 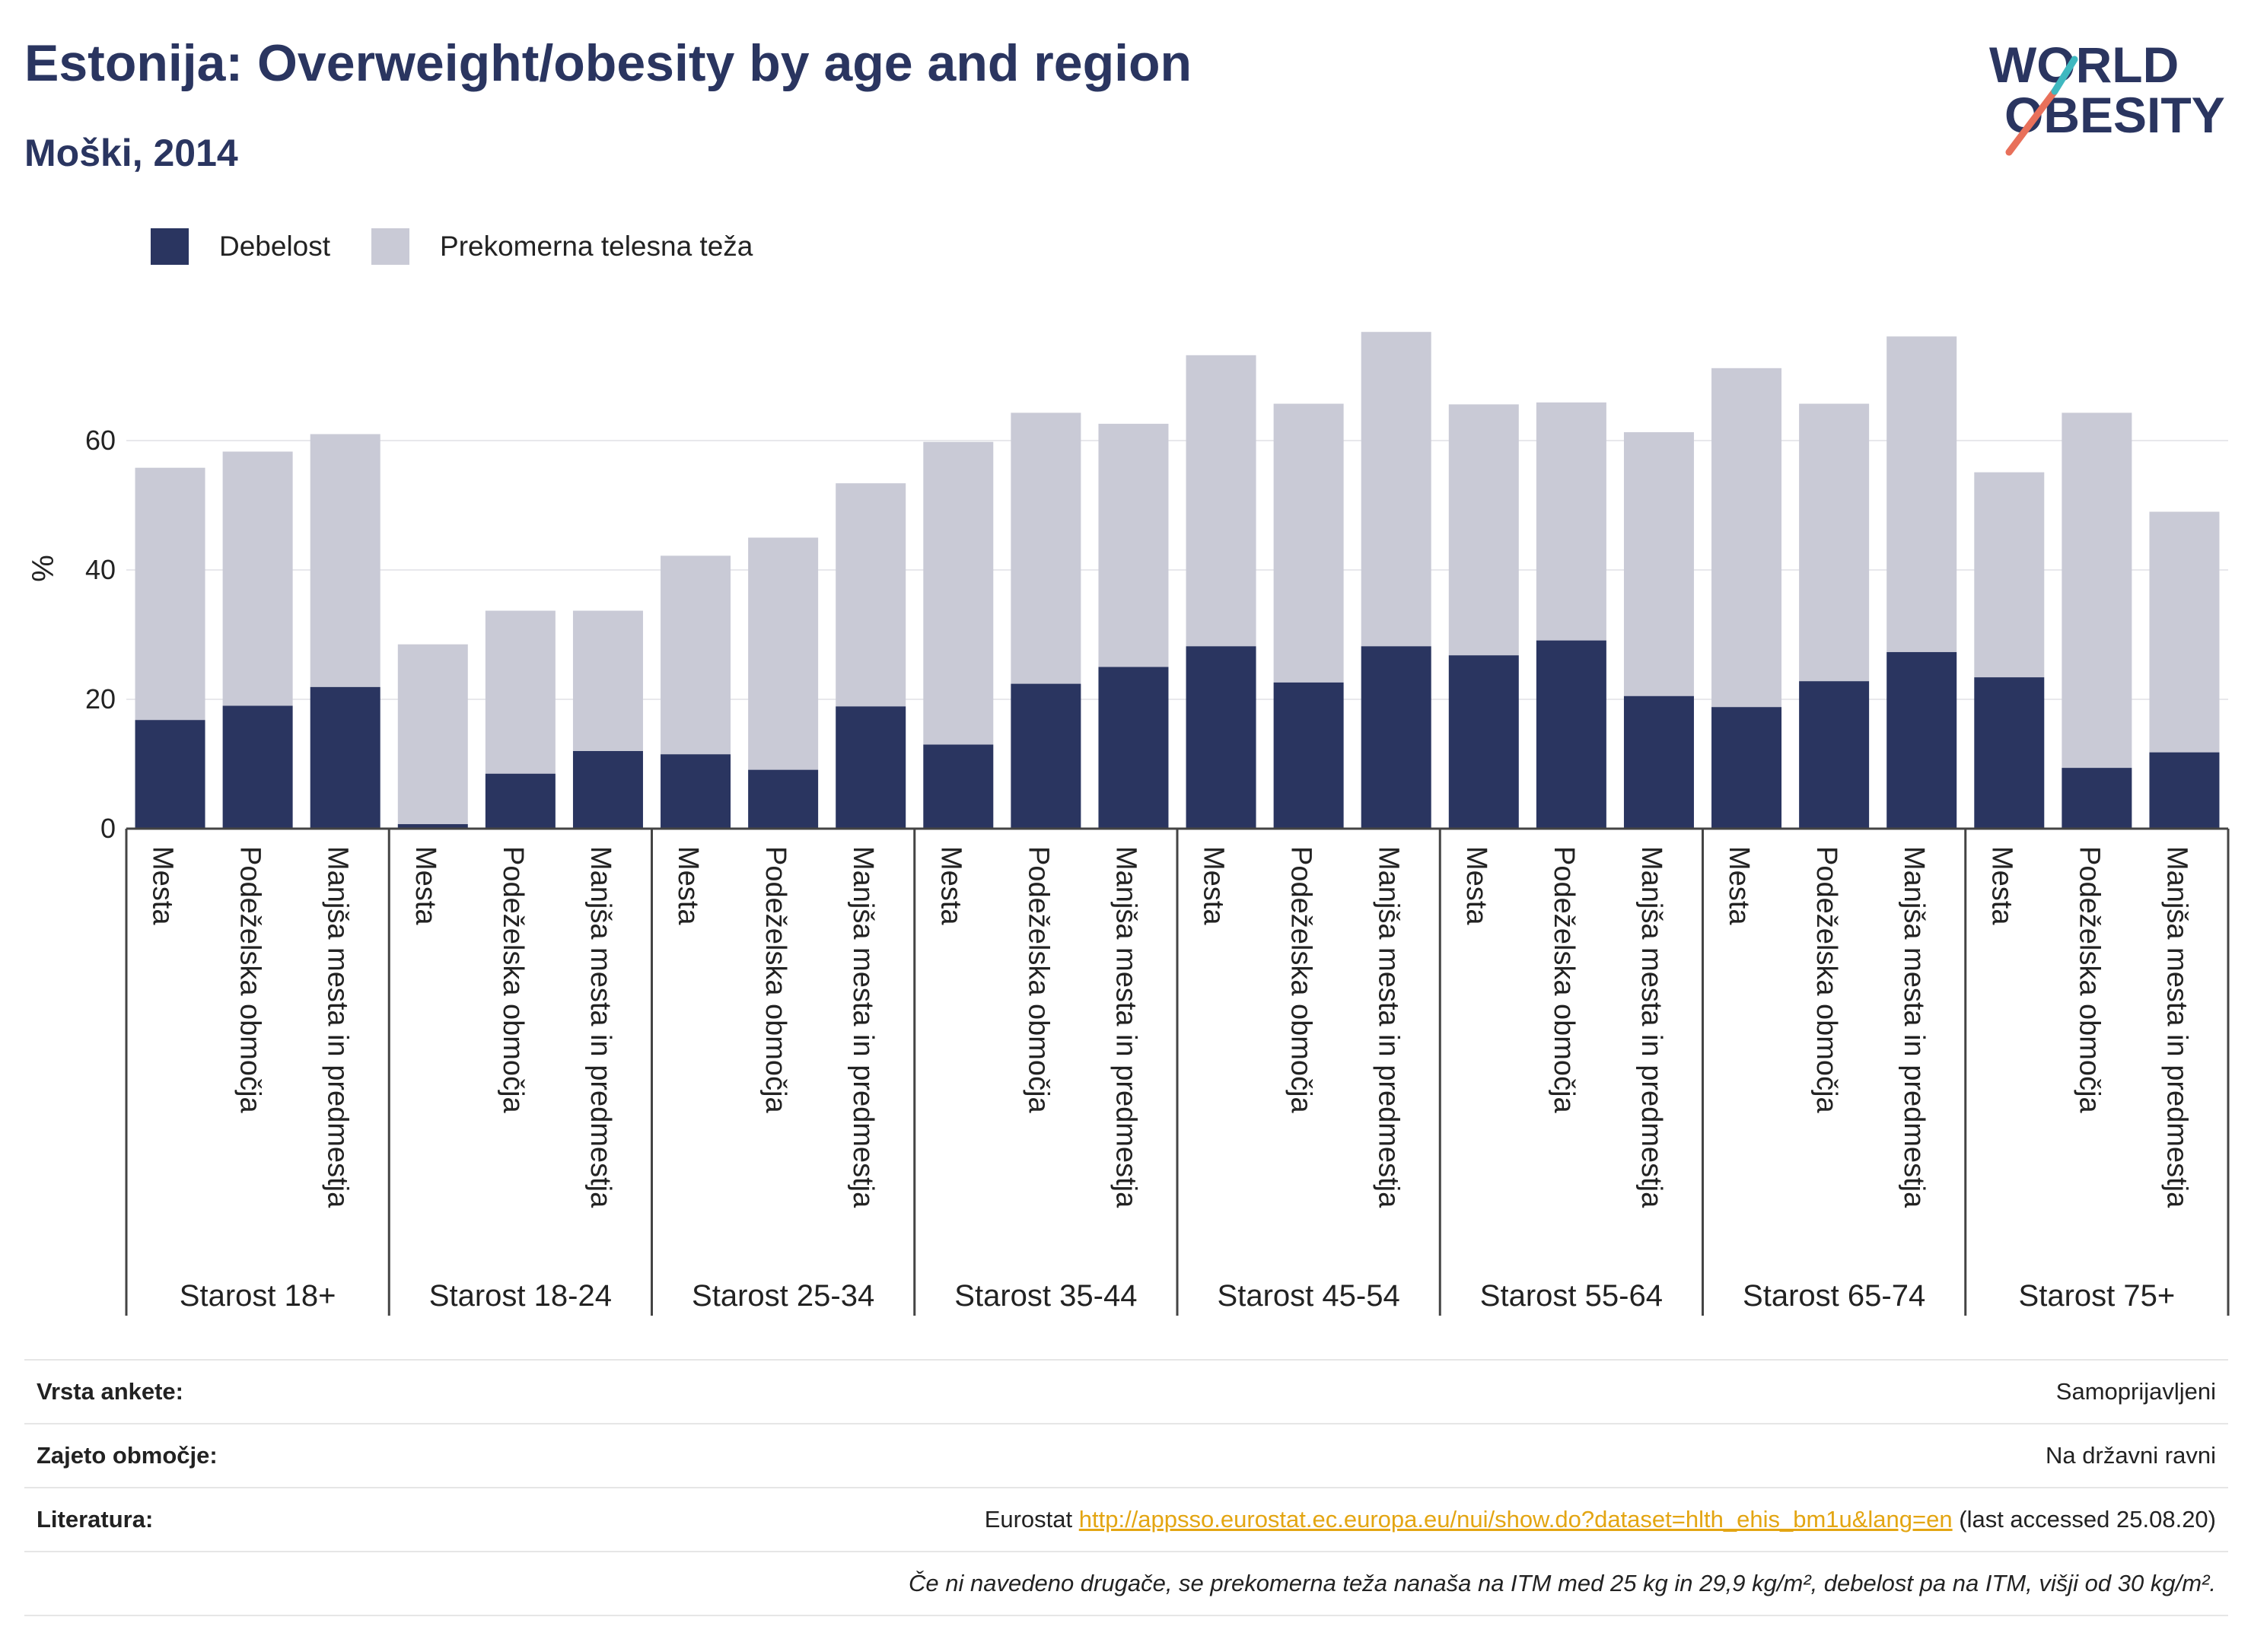 I want to click on world-obesity-logo: WORLD OBESITY, so click(x=2107, y=96).